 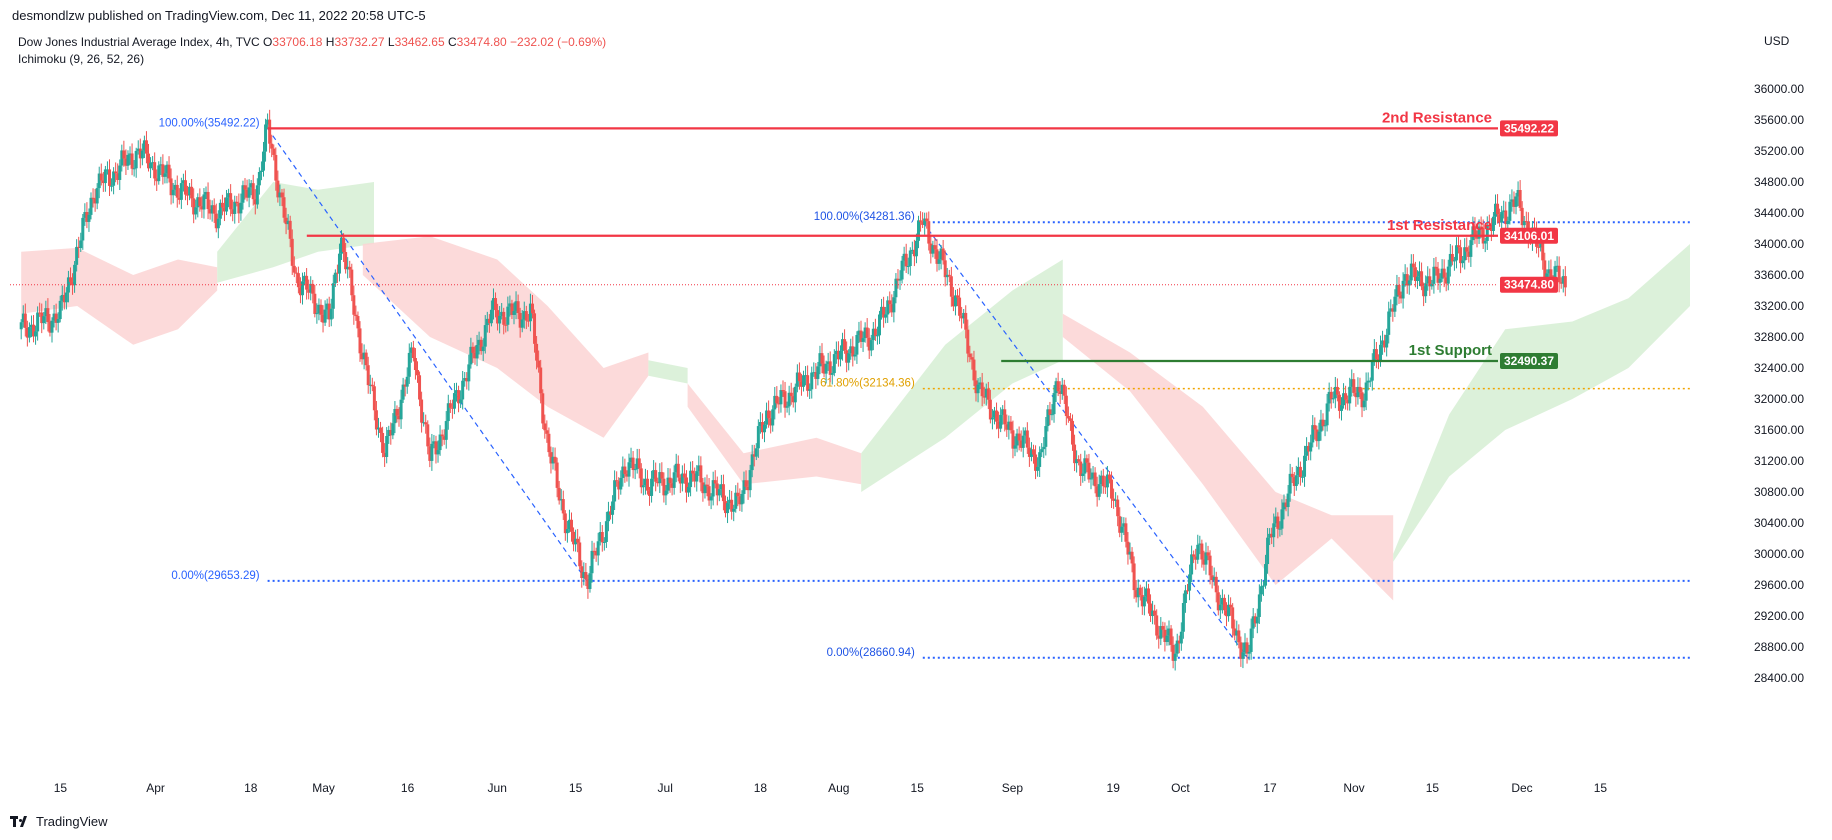 What do you see at coordinates (1437, 117) in the screenshot?
I see `level-label: 2nd Resistance` at bounding box center [1437, 117].